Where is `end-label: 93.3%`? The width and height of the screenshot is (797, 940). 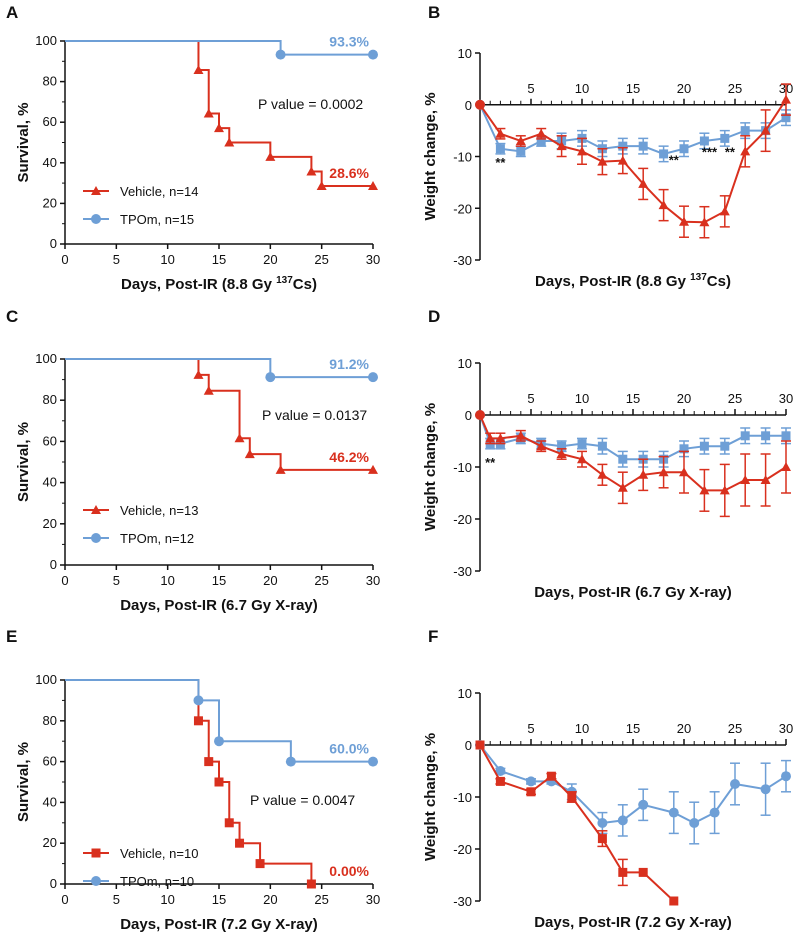
end-label: 93.3% is located at coordinates (349, 42).